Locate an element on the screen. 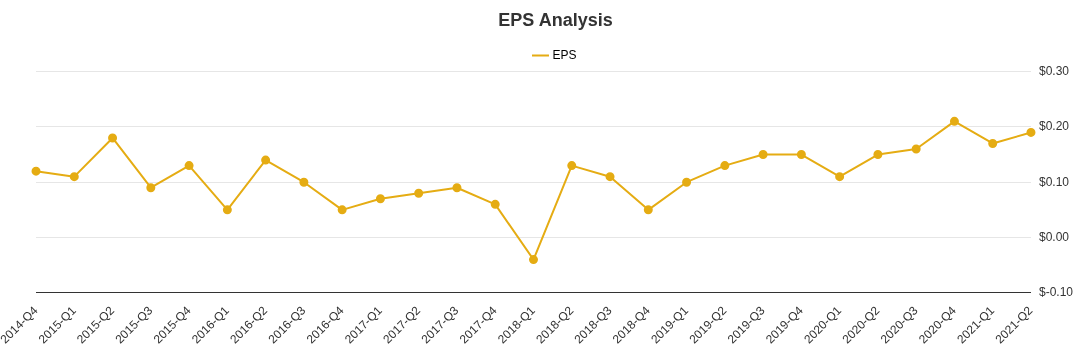  y-tick-label: $-0.10 is located at coordinates (1056, 292).